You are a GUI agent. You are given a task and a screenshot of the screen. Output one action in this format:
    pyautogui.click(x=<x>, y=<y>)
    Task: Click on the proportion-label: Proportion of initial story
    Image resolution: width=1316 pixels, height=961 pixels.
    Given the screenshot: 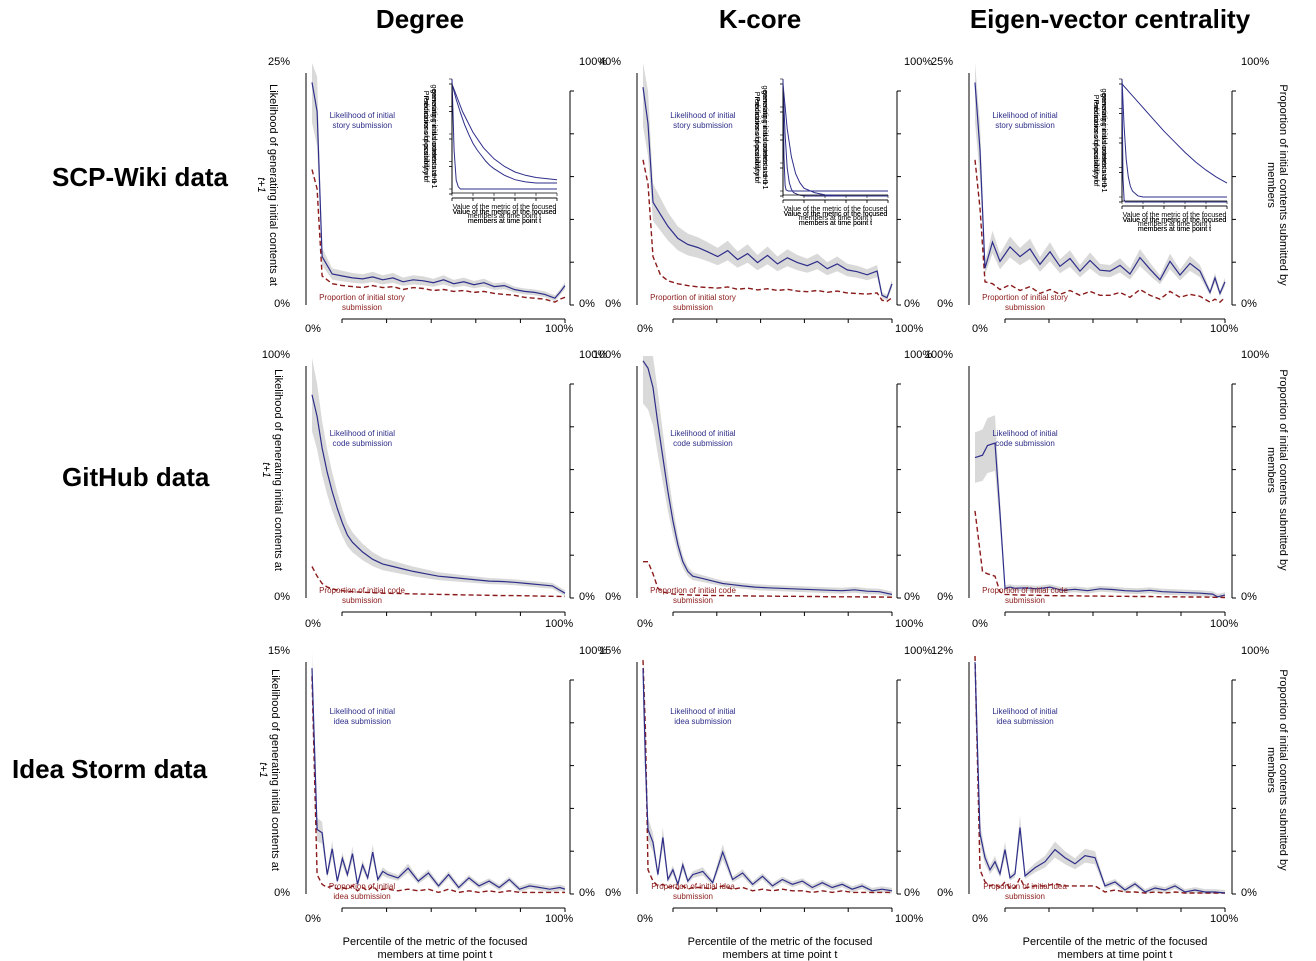 What is the action you would take?
    pyautogui.click(x=1025, y=297)
    